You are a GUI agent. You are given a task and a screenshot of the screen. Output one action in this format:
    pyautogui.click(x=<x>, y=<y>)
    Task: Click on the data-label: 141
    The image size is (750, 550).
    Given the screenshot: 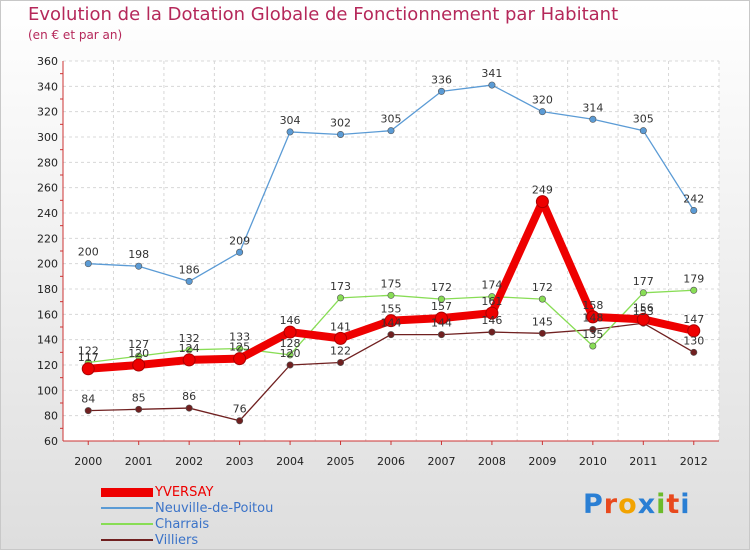 What is the action you would take?
    pyautogui.click(x=340, y=326)
    